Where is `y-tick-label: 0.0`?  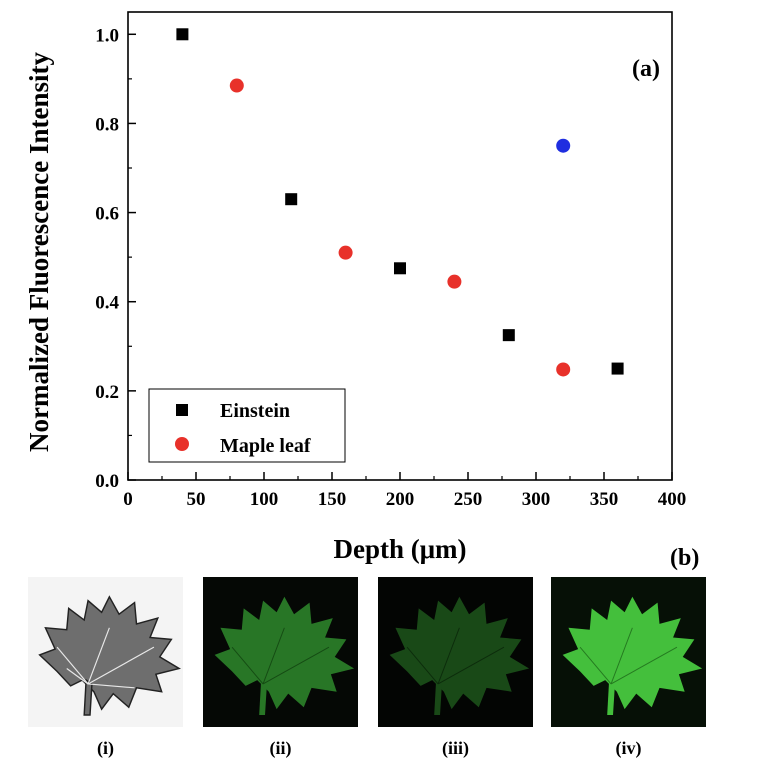
y-tick-label: 0.0 is located at coordinates (107, 481).